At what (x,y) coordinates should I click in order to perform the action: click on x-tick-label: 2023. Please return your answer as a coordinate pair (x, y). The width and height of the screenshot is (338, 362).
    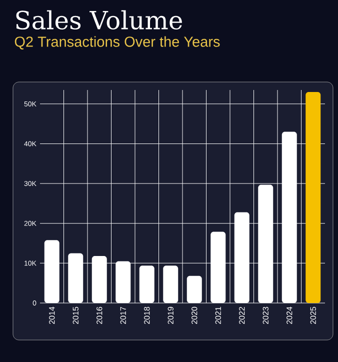
    Looking at the image, I should click on (265, 315).